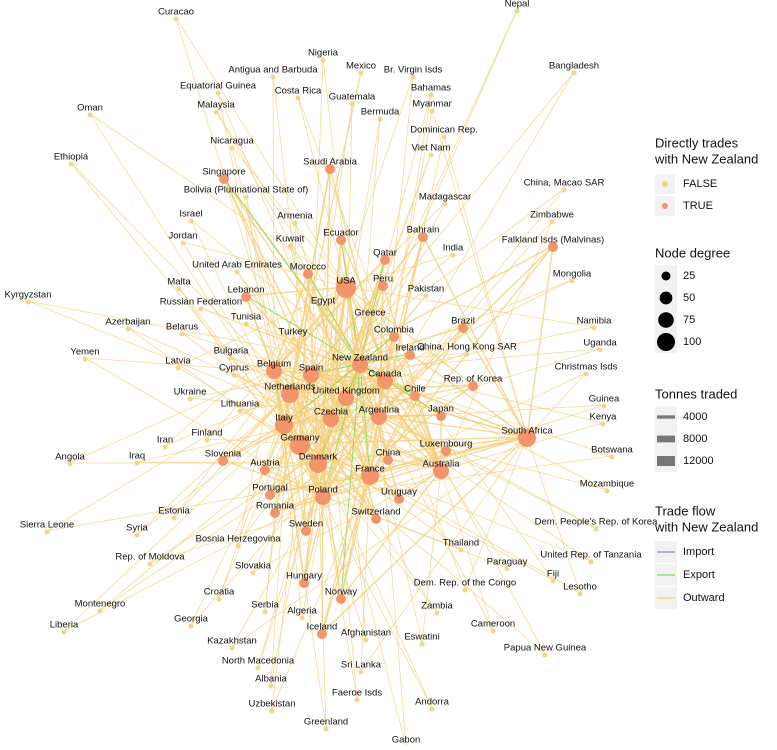 The height and width of the screenshot is (750, 777). I want to click on legend-title: Directly trades, so click(697, 142).